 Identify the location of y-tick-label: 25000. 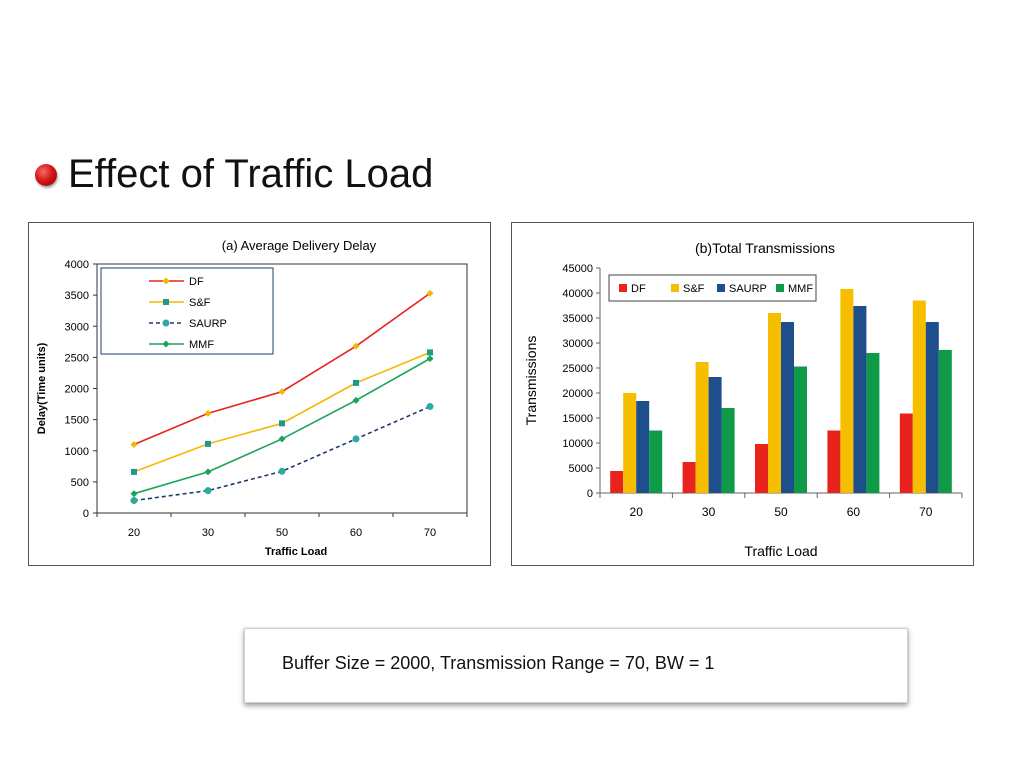
(577, 369).